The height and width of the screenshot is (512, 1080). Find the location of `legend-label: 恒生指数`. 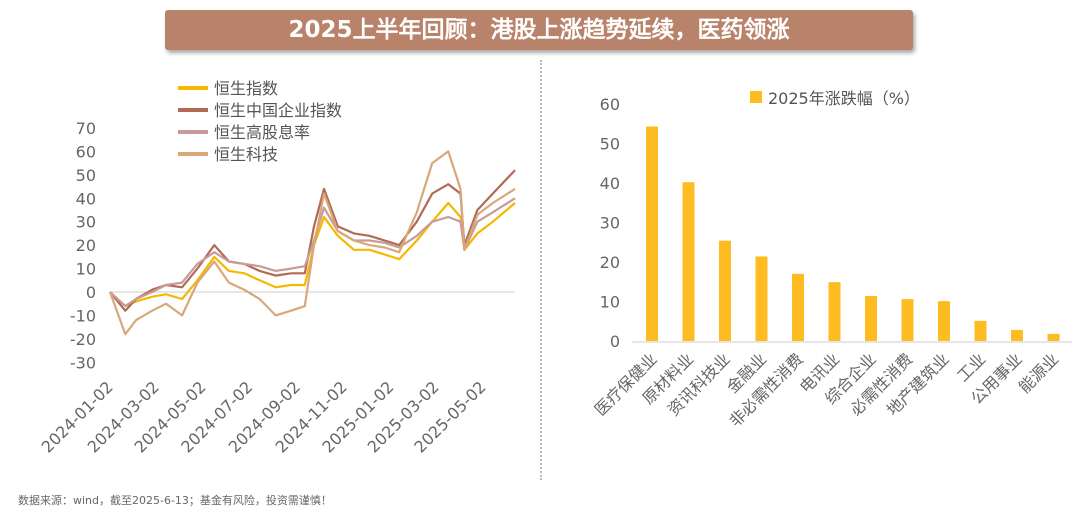

legend-label: 恒生指数 is located at coordinates (246, 88).